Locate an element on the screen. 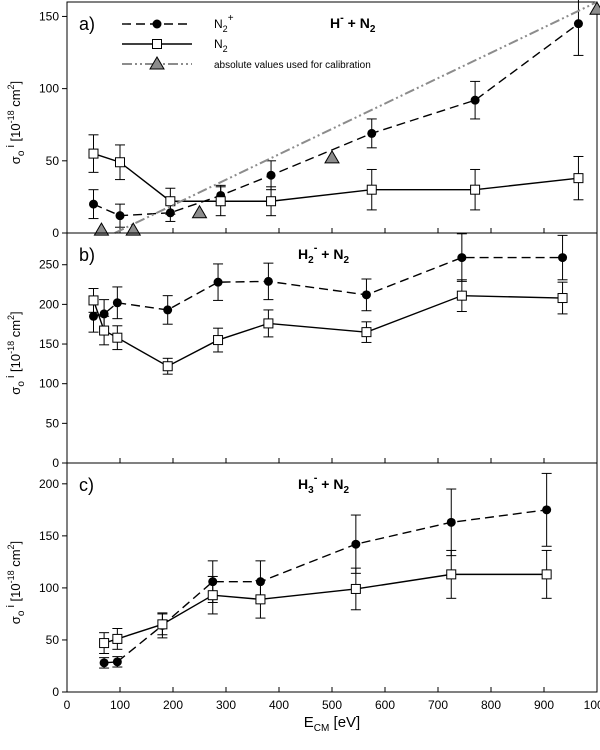 This screenshot has width=600, height=750. y-tick-label: 50 is located at coordinates (53, 161).